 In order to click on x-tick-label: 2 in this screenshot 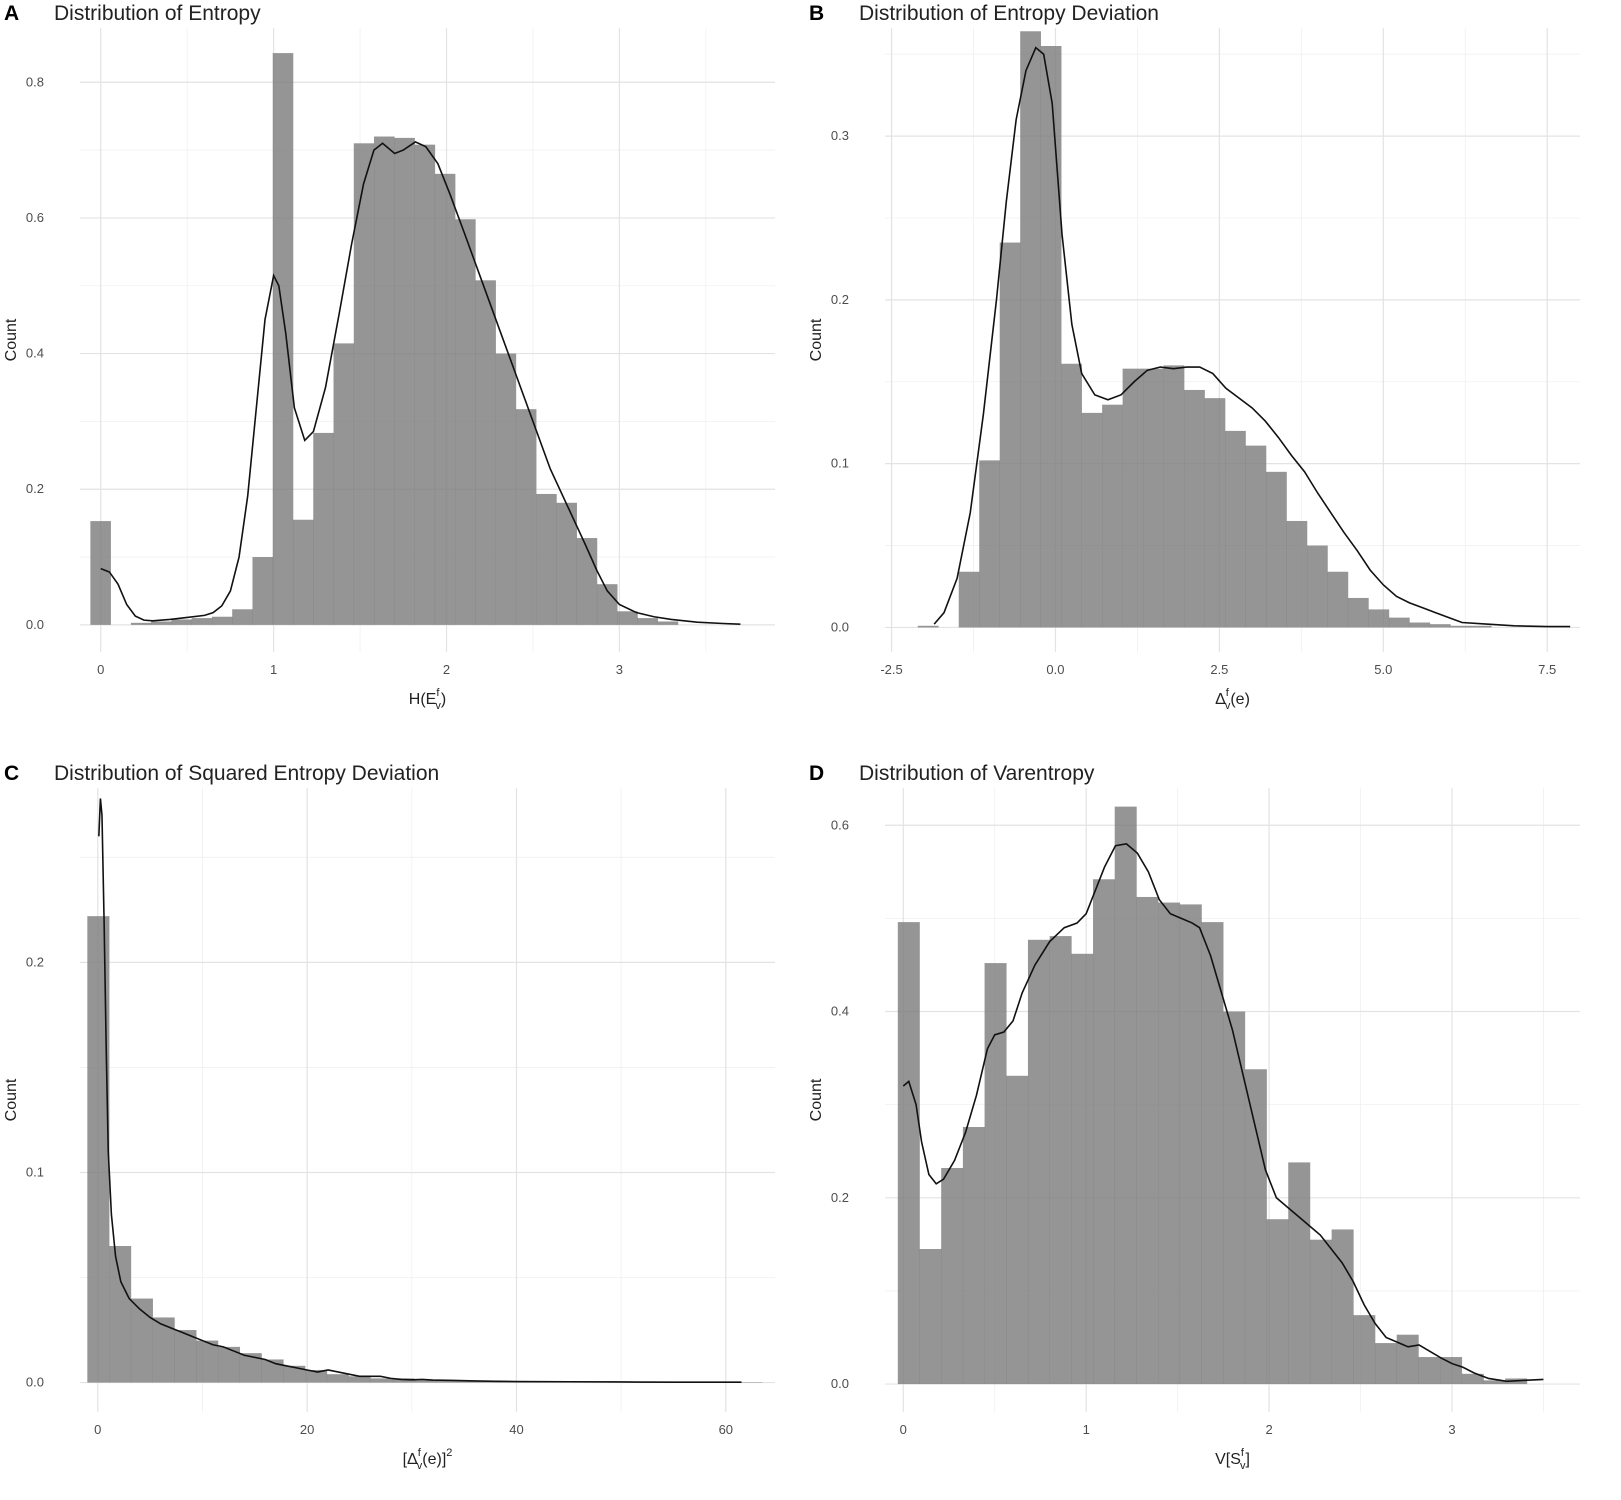, I will do `click(446, 669)`.